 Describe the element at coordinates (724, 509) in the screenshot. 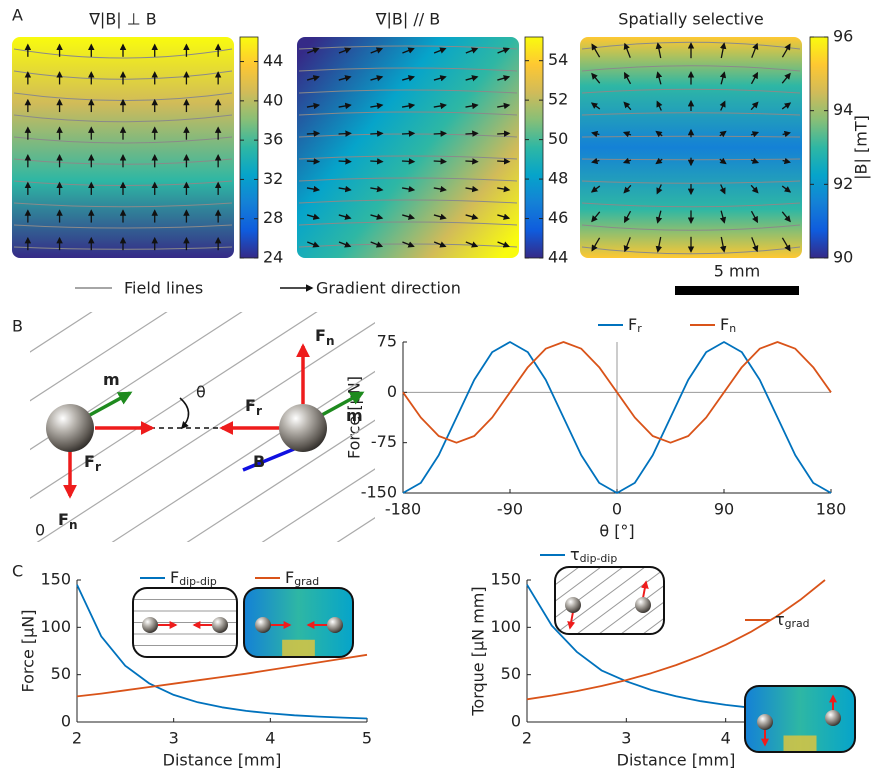

I see `x-tick-label: 90` at that location.